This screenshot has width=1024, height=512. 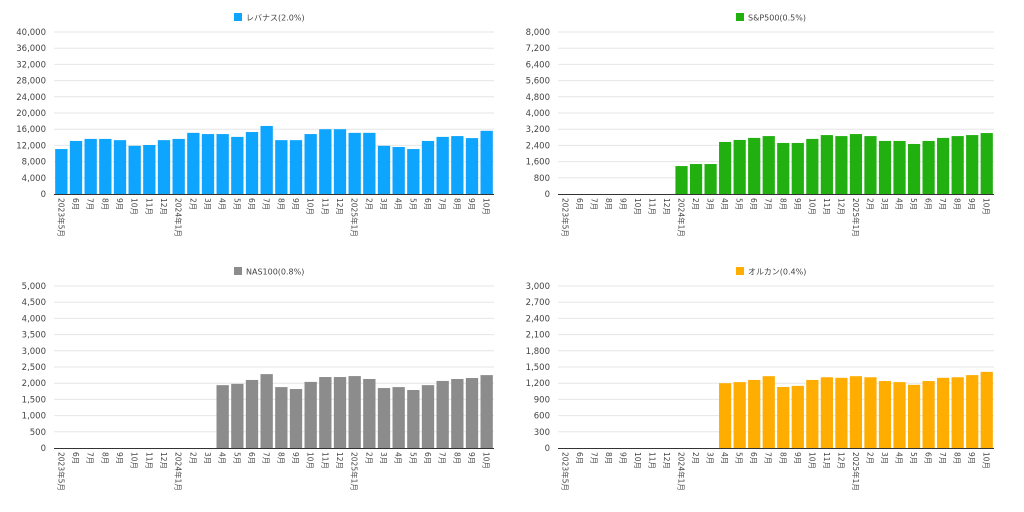 I want to click on y-tick-label: 900, so click(x=542, y=400).